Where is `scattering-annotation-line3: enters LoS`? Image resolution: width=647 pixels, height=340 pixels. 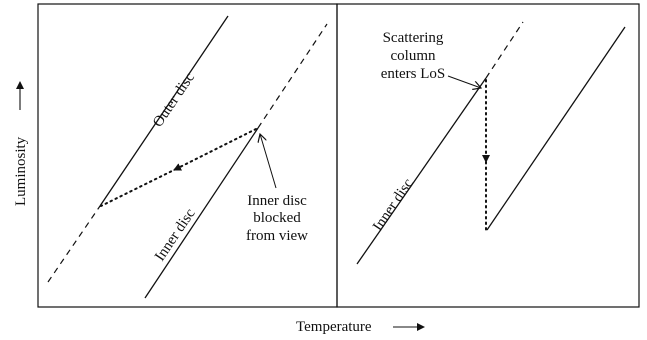
scattering-annotation-line3: enters LoS is located at coordinates (413, 74).